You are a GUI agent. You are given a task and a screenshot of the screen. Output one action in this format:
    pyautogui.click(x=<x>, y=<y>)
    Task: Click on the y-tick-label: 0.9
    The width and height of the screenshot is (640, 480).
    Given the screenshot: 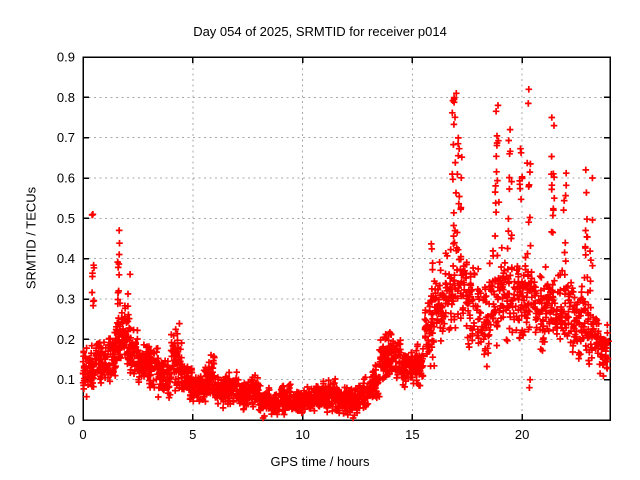 What is the action you would take?
    pyautogui.click(x=66, y=57)
    